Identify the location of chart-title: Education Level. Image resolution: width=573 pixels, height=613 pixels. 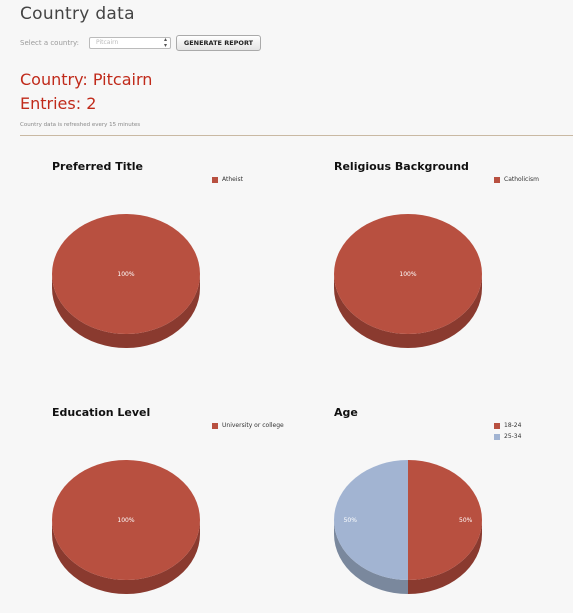
(101, 412).